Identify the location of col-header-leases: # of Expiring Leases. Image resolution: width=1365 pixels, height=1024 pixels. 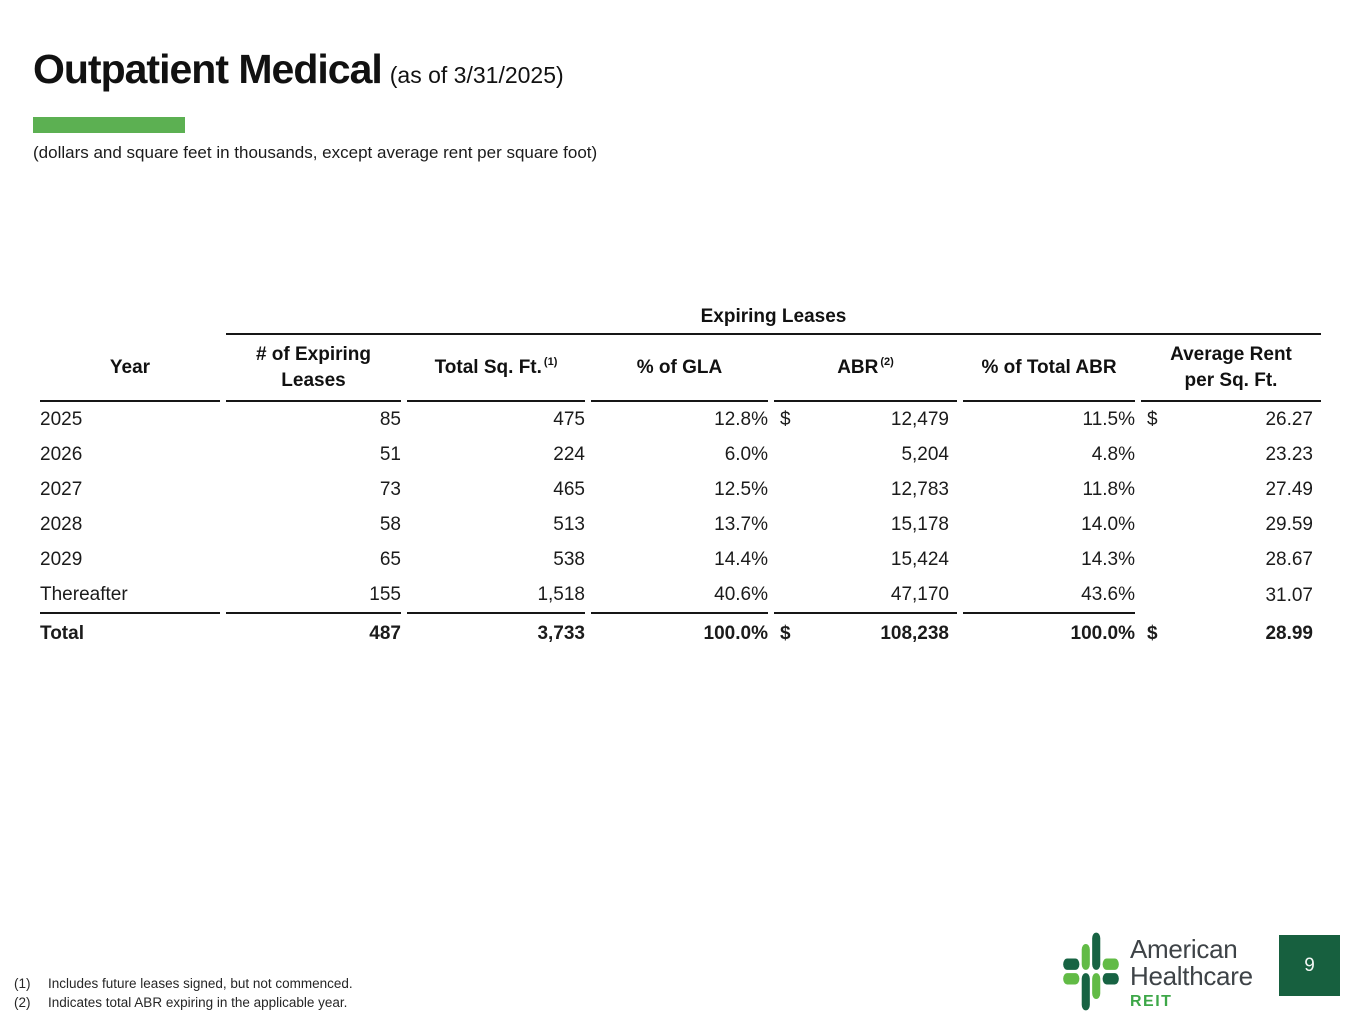
(313, 368).